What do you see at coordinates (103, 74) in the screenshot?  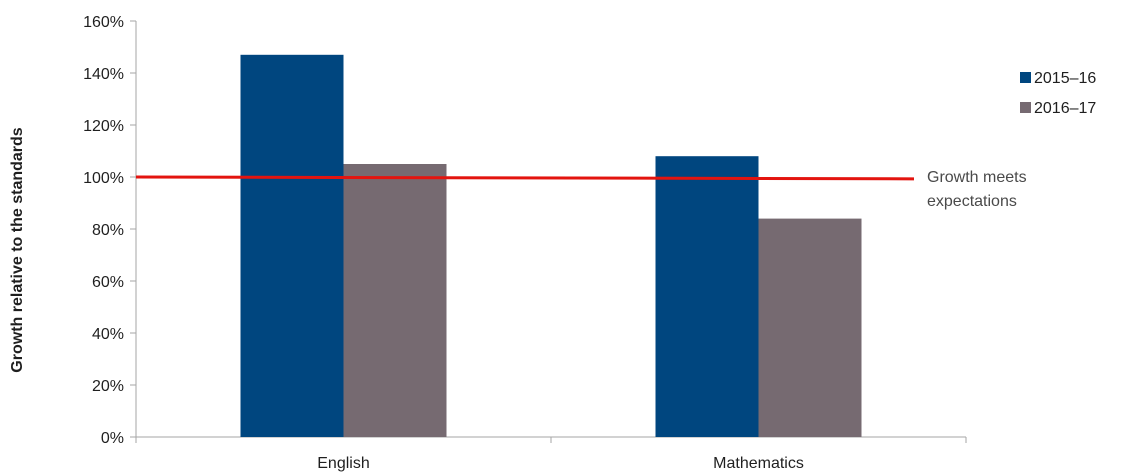 I see `y-tick-label: 140%` at bounding box center [103, 74].